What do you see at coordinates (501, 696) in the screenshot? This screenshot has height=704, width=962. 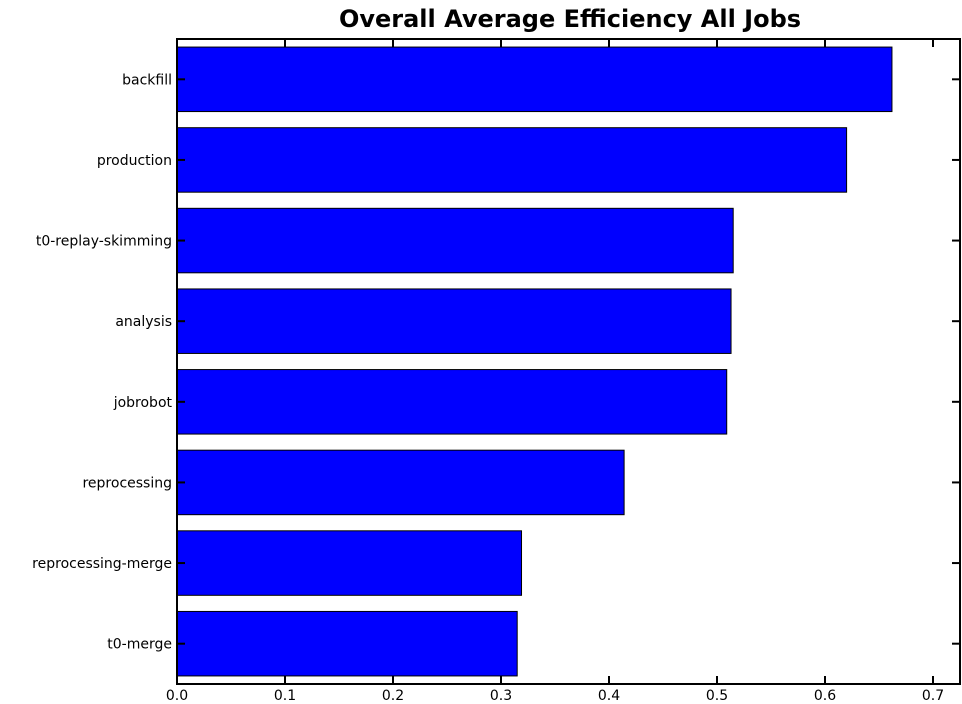 I see `x-tick-label: 0.3` at bounding box center [501, 696].